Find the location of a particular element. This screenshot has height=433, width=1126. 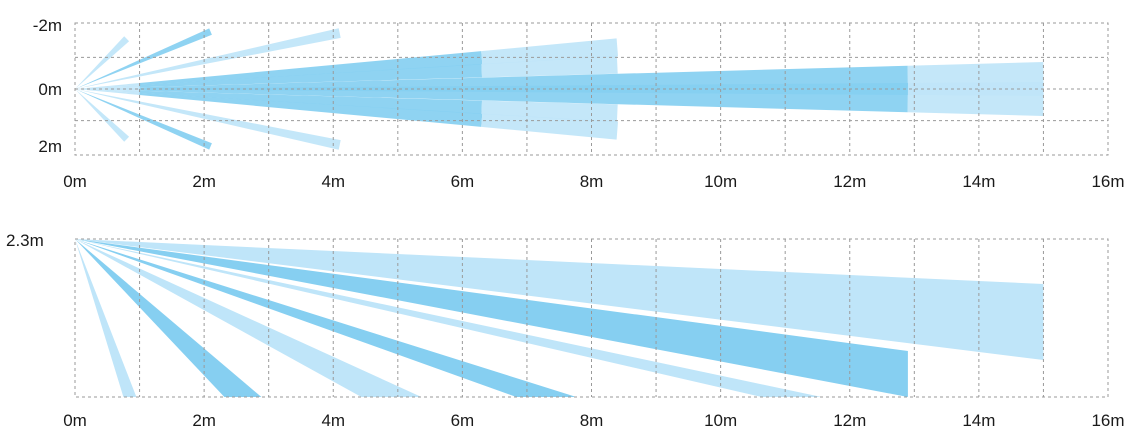

top-x-tick-label: 10m is located at coordinates (720, 181).